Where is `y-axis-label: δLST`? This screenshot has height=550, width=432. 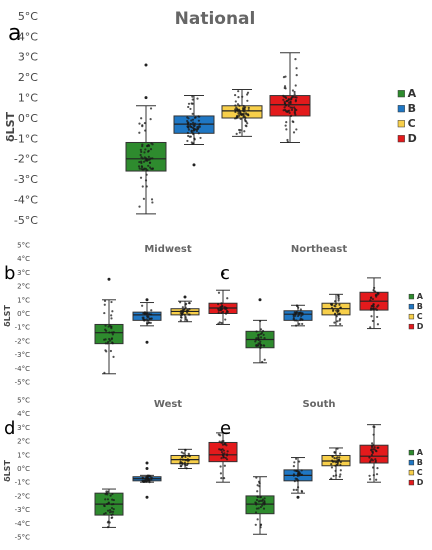
y-axis-label: δLST is located at coordinates (7, 471).